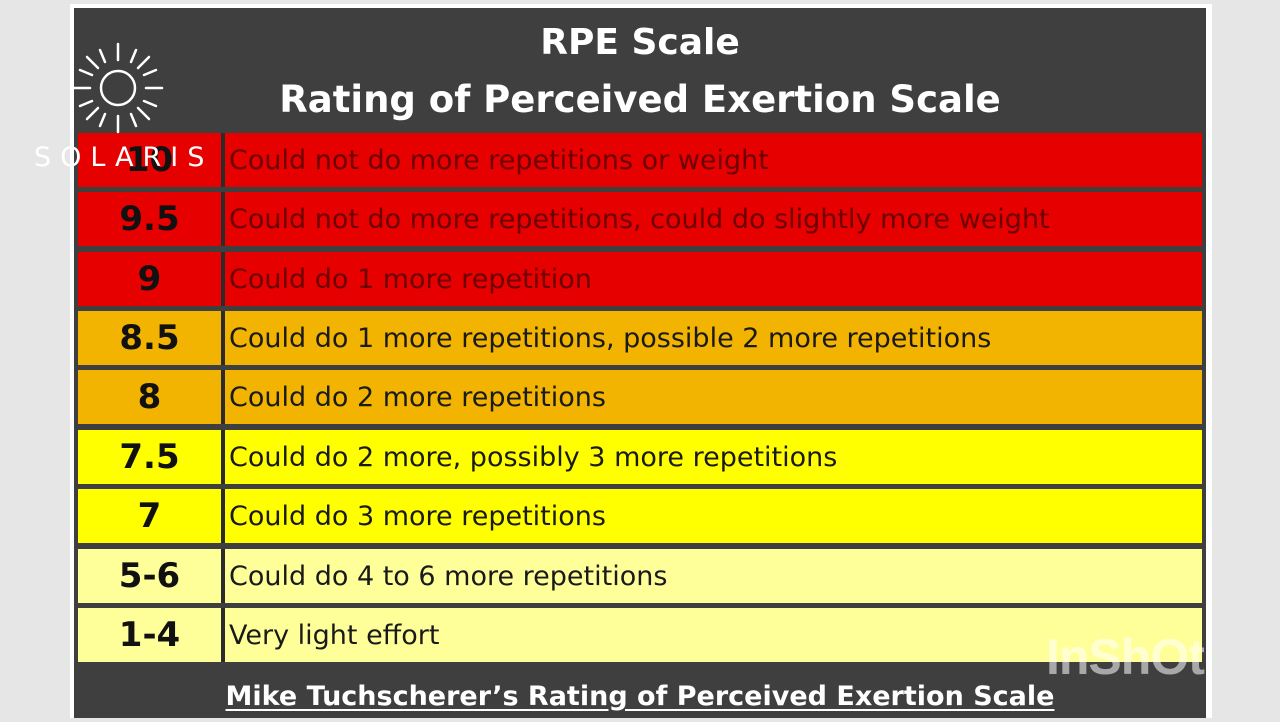  What do you see at coordinates (149, 279) in the screenshot?
I see `rating-value: 9` at bounding box center [149, 279].